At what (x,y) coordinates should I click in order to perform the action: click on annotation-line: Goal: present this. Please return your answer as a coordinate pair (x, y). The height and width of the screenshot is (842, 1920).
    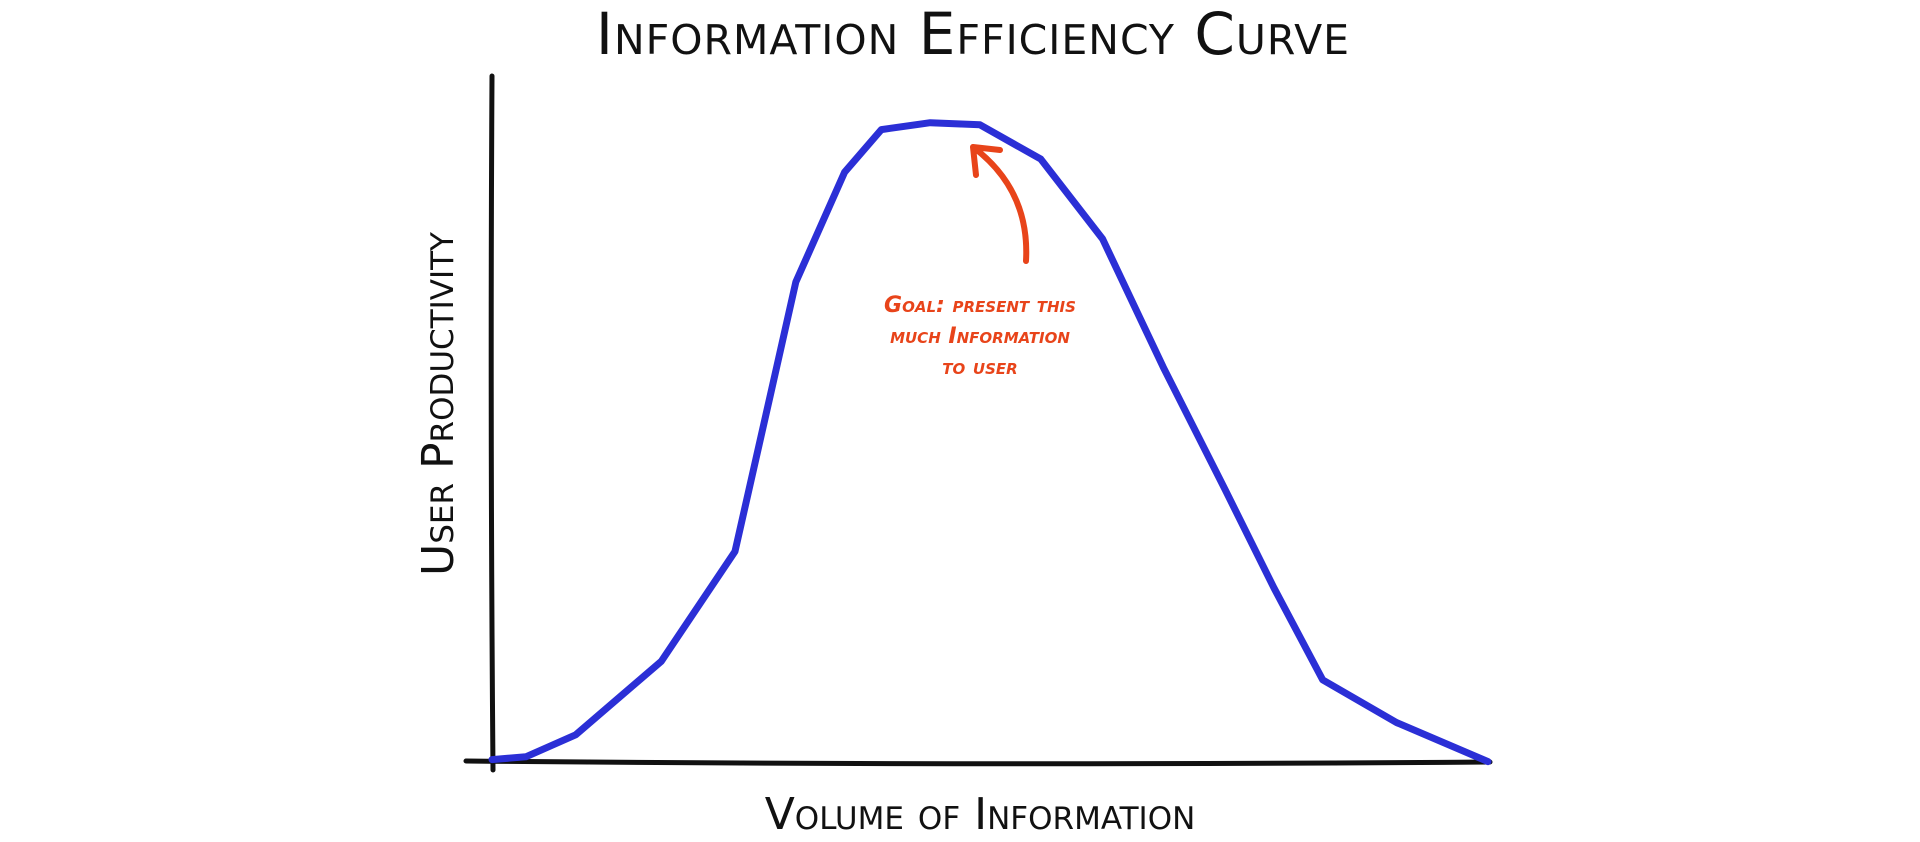
    Looking at the image, I should click on (980, 305).